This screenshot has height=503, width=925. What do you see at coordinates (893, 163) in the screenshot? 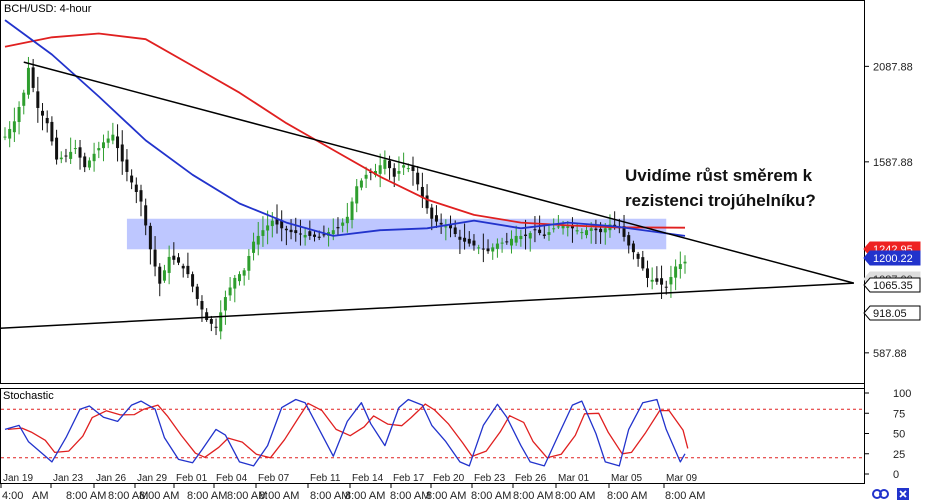
I see `price-tick-label: 1587.88` at bounding box center [893, 163].